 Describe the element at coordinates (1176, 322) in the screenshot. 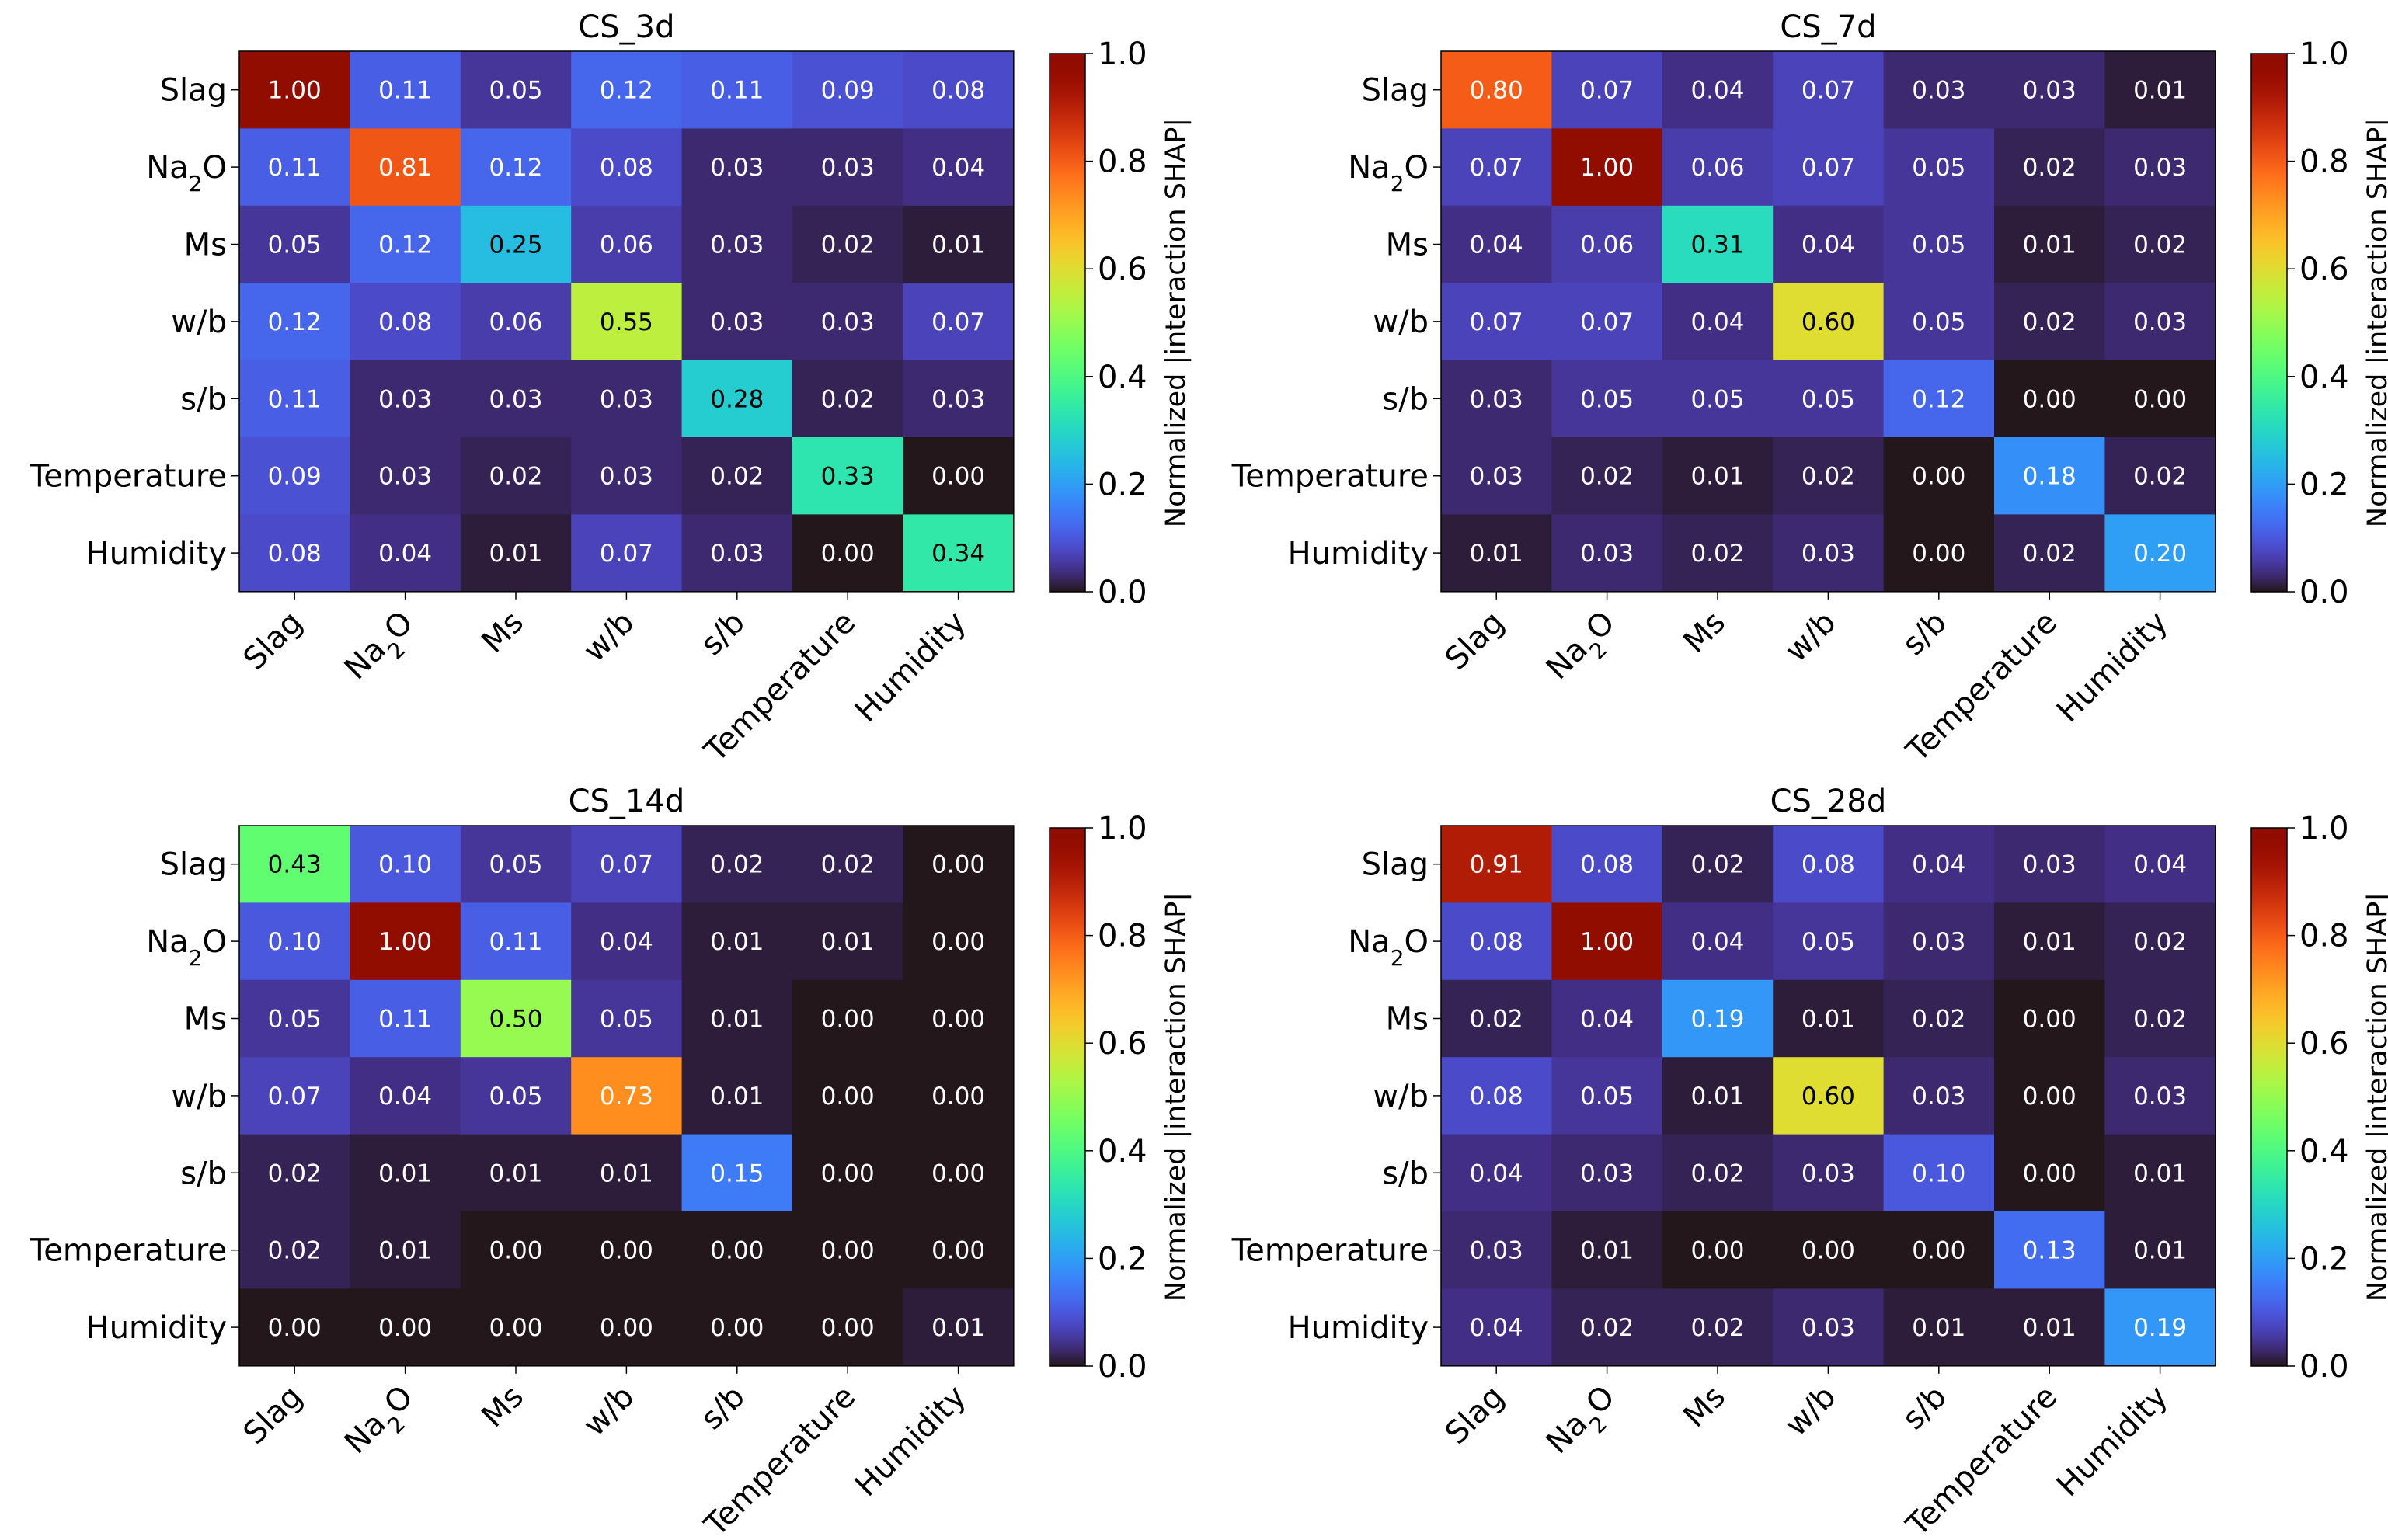

I see `colorbar-label: Normalized |interaction SHAP|` at that location.